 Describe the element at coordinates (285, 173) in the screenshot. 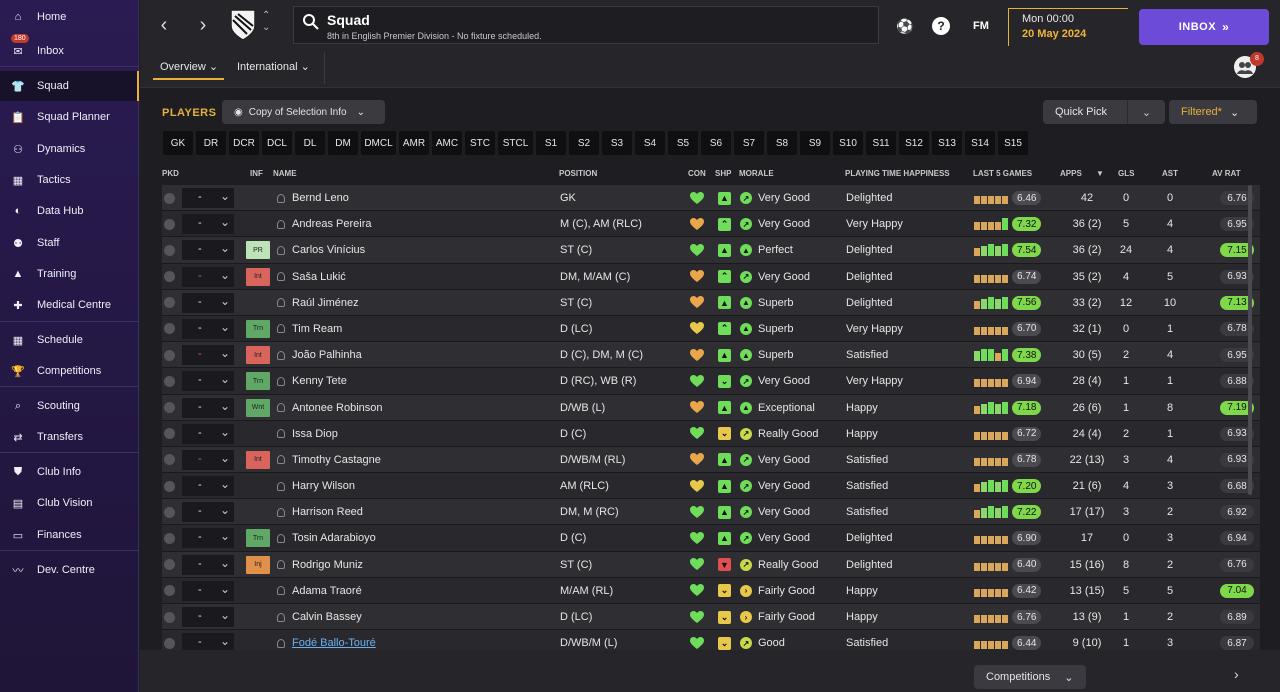

I see `col-name: NAME` at that location.